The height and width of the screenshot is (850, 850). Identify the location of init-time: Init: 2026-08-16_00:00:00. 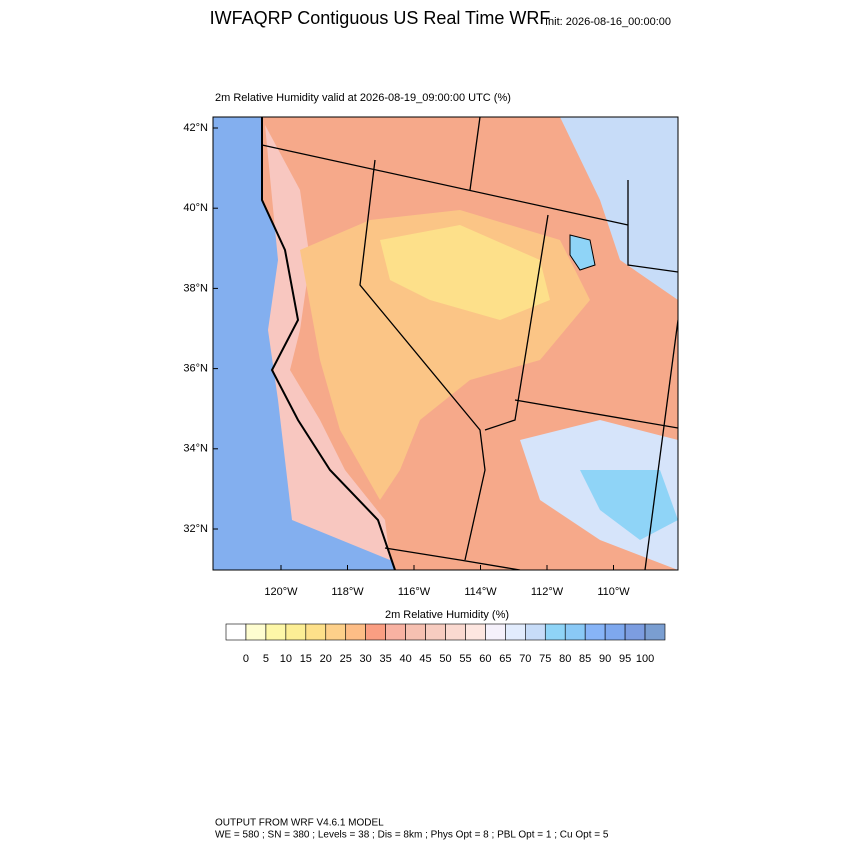
(608, 22).